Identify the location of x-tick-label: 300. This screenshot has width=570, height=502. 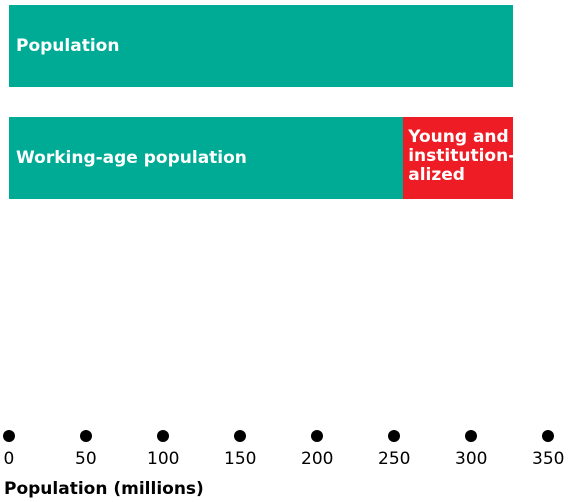
(471, 459).